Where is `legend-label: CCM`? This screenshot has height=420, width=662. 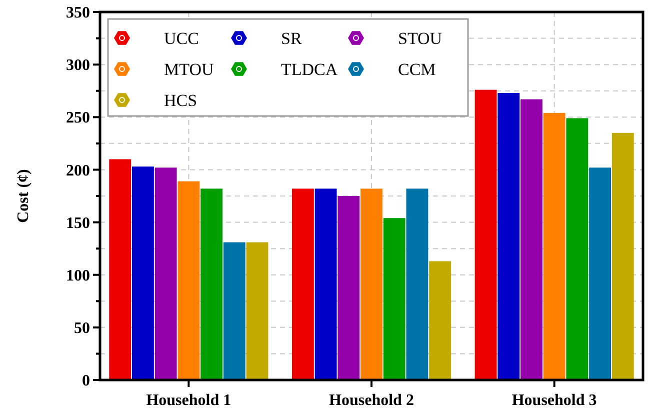 legend-label: CCM is located at coordinates (417, 69).